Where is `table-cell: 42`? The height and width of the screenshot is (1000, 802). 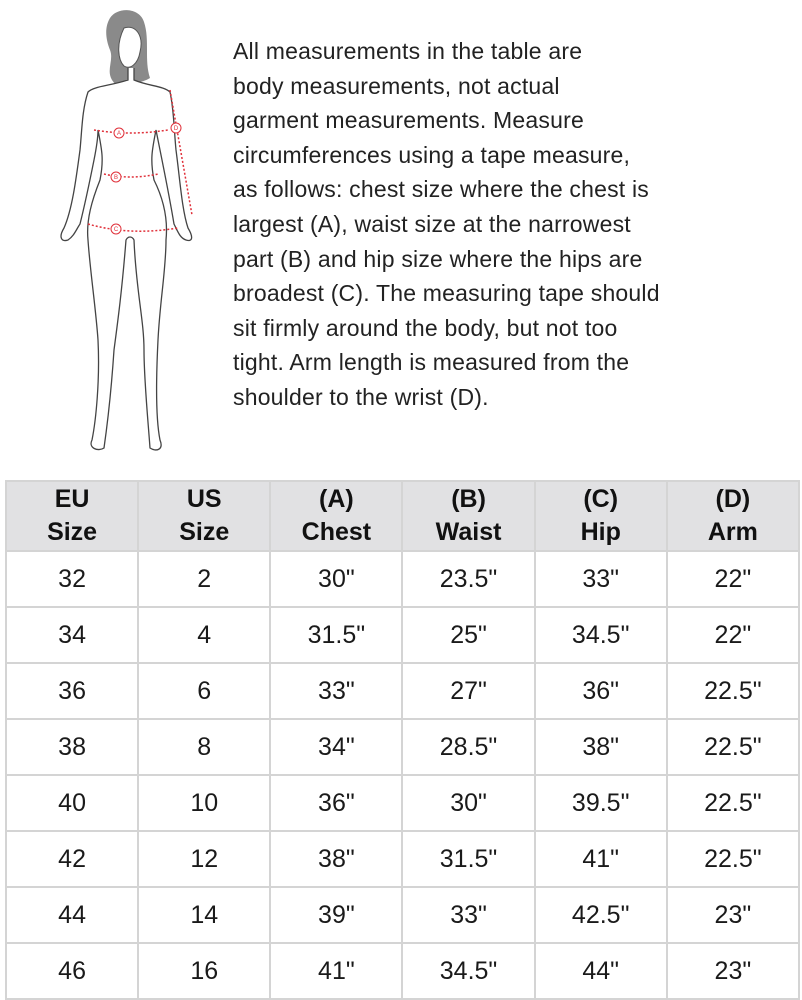 table-cell: 42 is located at coordinates (72, 859).